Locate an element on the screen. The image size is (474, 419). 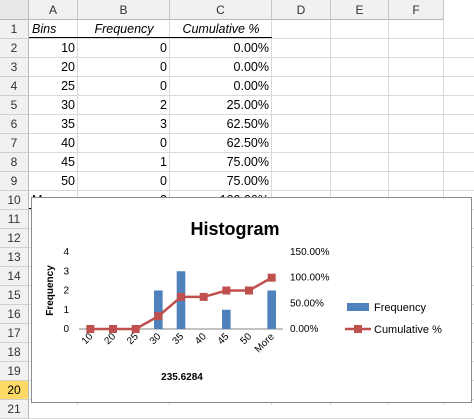
y-tick-label: 2 is located at coordinates (66, 291).